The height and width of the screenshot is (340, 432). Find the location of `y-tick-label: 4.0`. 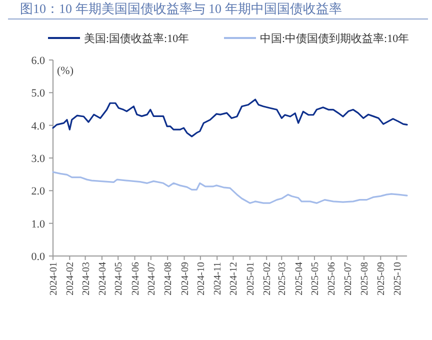

y-tick-label: 4.0 is located at coordinates (38, 126).